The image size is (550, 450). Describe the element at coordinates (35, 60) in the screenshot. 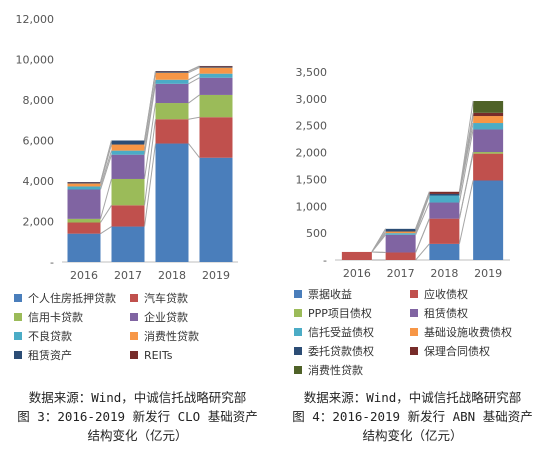

I see `y-tick-label: 10,000` at that location.